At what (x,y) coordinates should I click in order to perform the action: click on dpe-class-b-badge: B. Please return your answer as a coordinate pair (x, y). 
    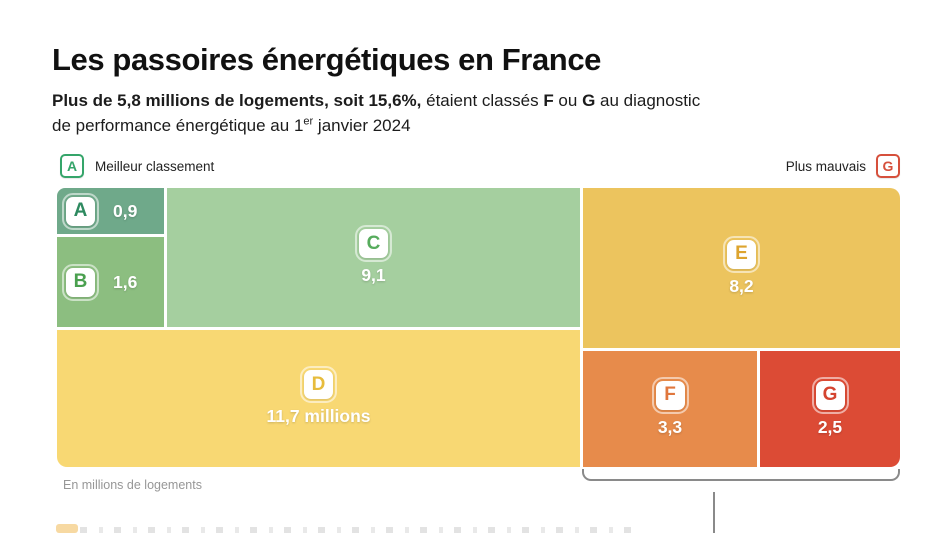
    Looking at the image, I should click on (80, 282).